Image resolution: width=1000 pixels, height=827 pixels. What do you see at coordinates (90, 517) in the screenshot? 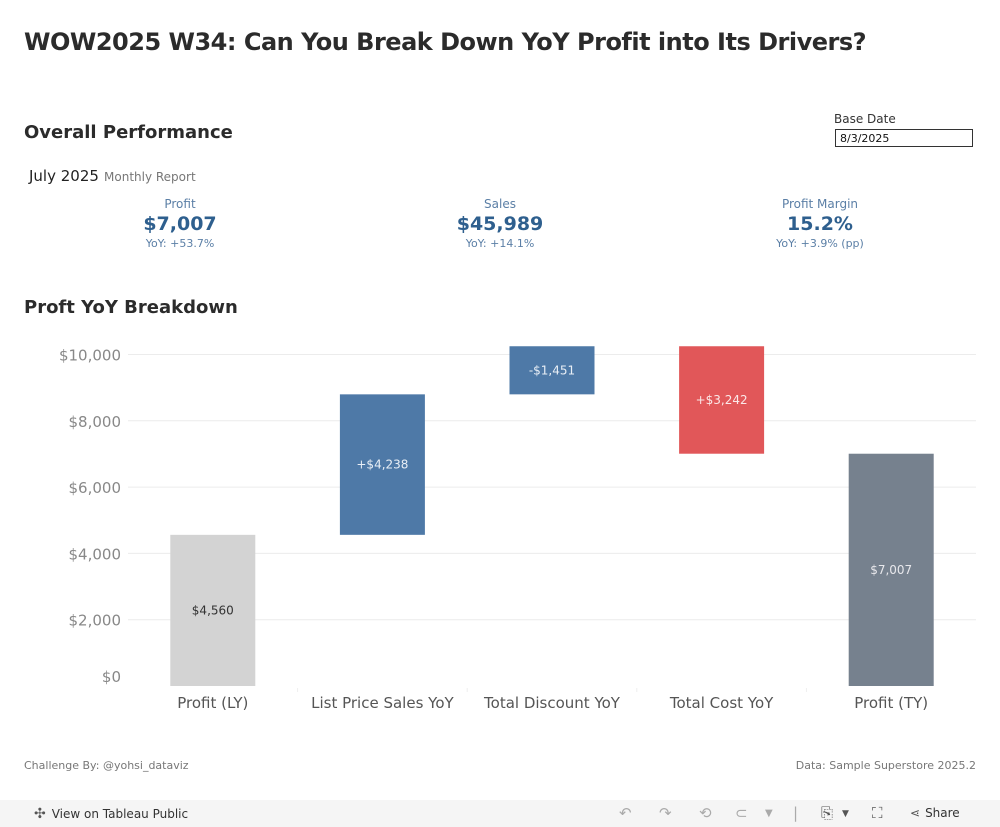
I see `y-axis: $0 $2,000 $4,000 $6,000 $8,000 $10,000` at bounding box center [90, 517].